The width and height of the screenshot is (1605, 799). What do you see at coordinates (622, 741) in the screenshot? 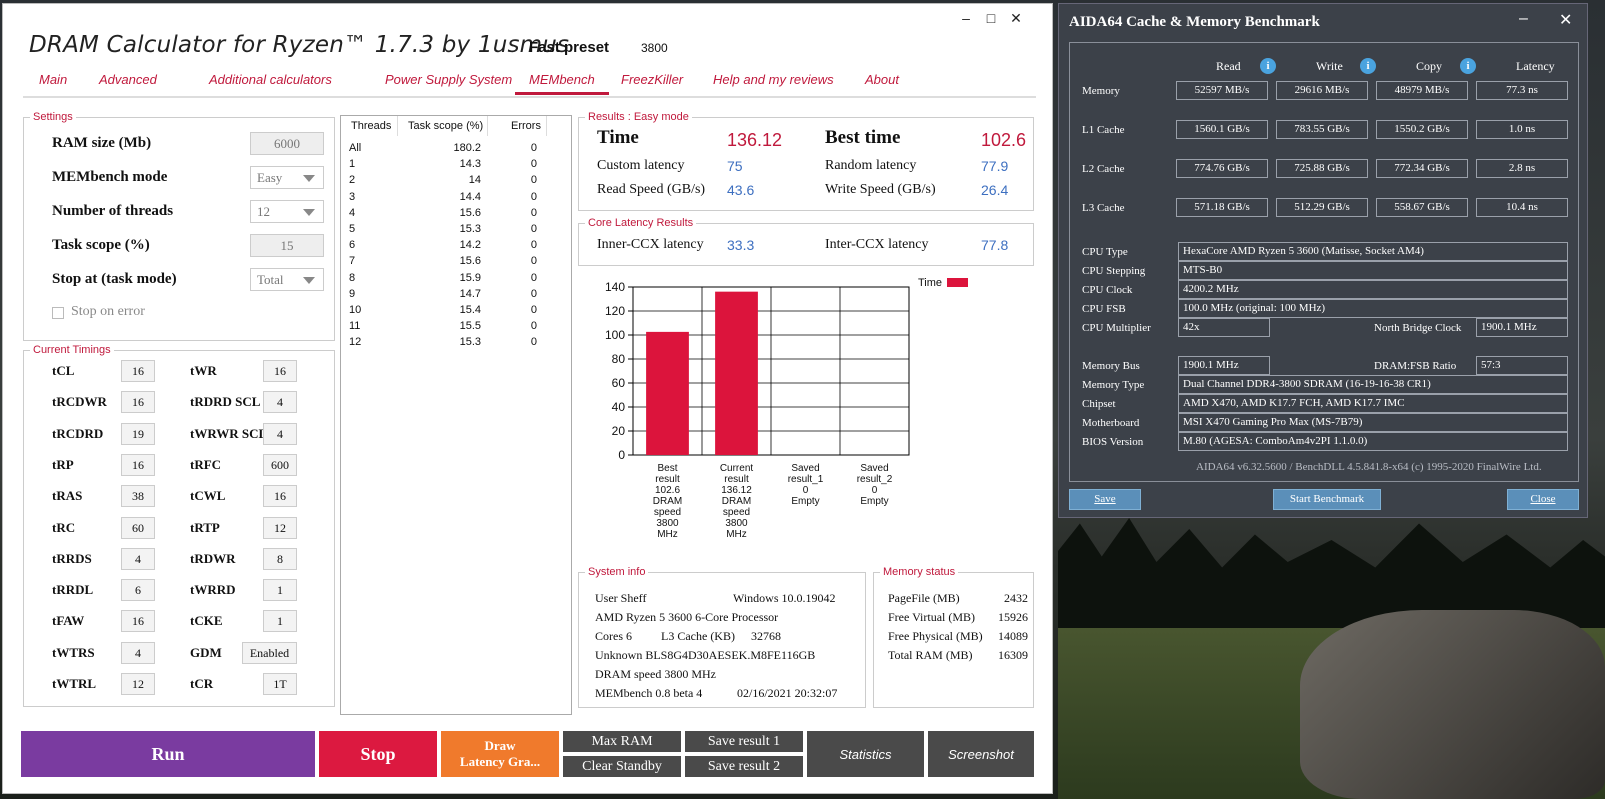
I see `max-ram-button: Max RAM` at bounding box center [622, 741].